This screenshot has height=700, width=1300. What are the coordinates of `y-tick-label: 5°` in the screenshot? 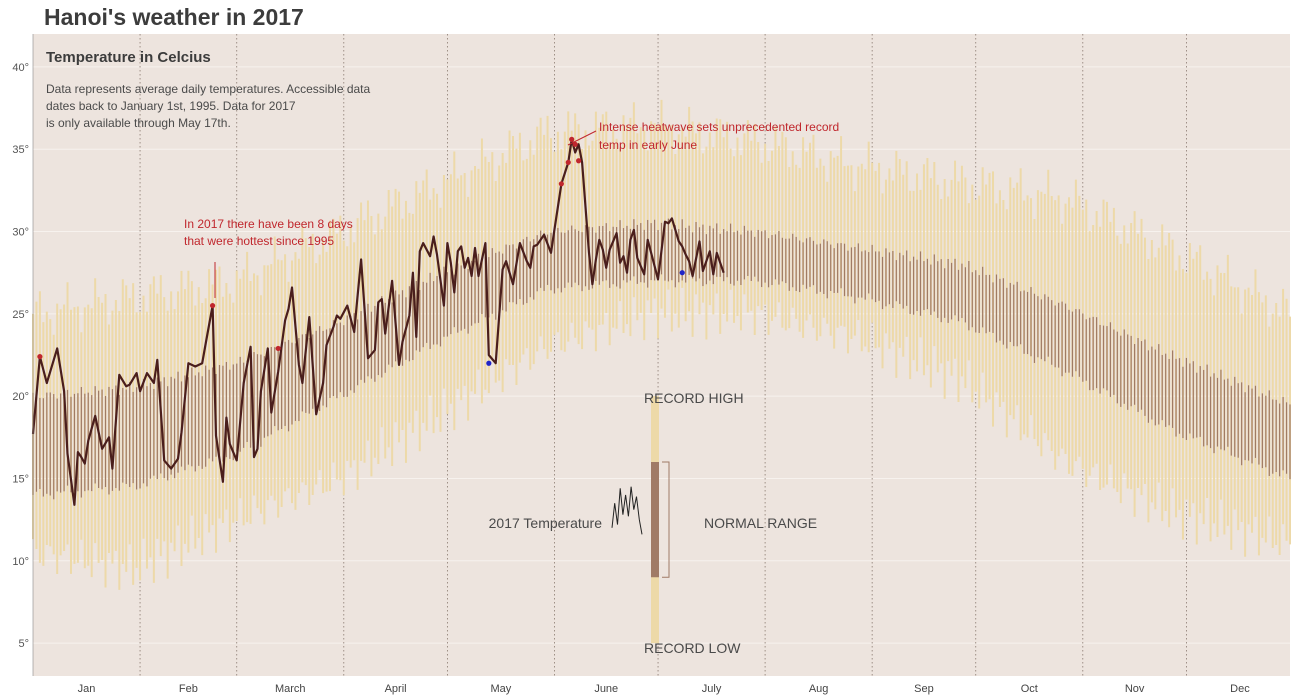 It's located at (23, 644).